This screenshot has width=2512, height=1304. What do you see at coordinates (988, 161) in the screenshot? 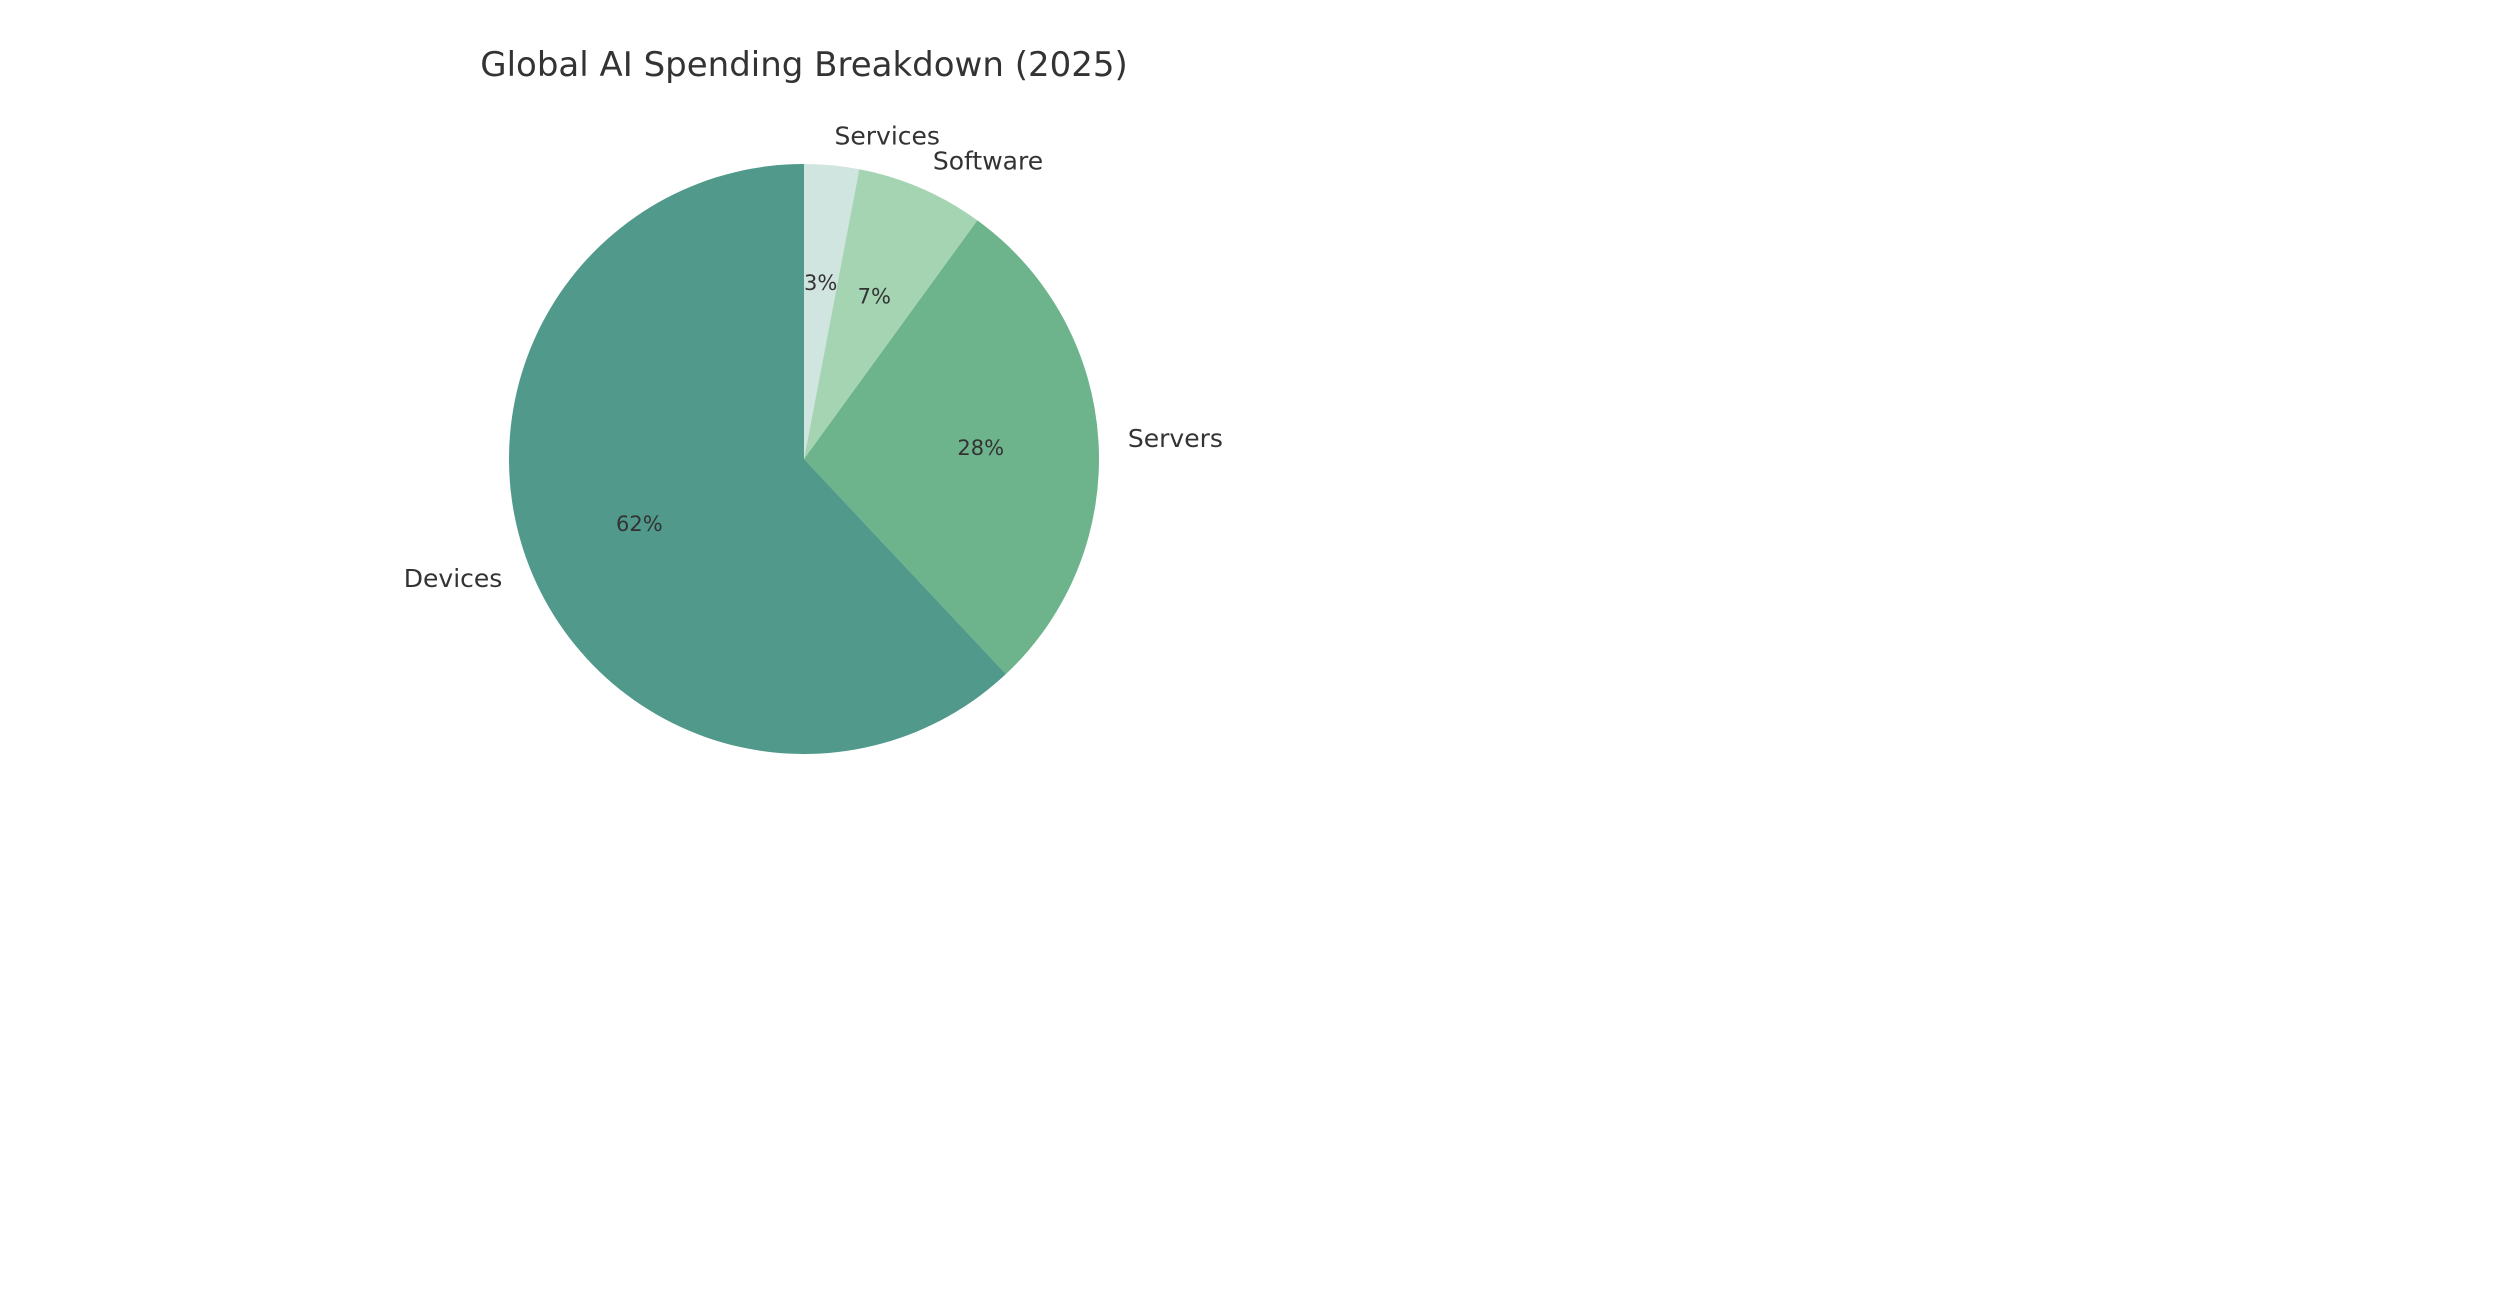
I see `pie-category-label-software: Software` at bounding box center [988, 161].